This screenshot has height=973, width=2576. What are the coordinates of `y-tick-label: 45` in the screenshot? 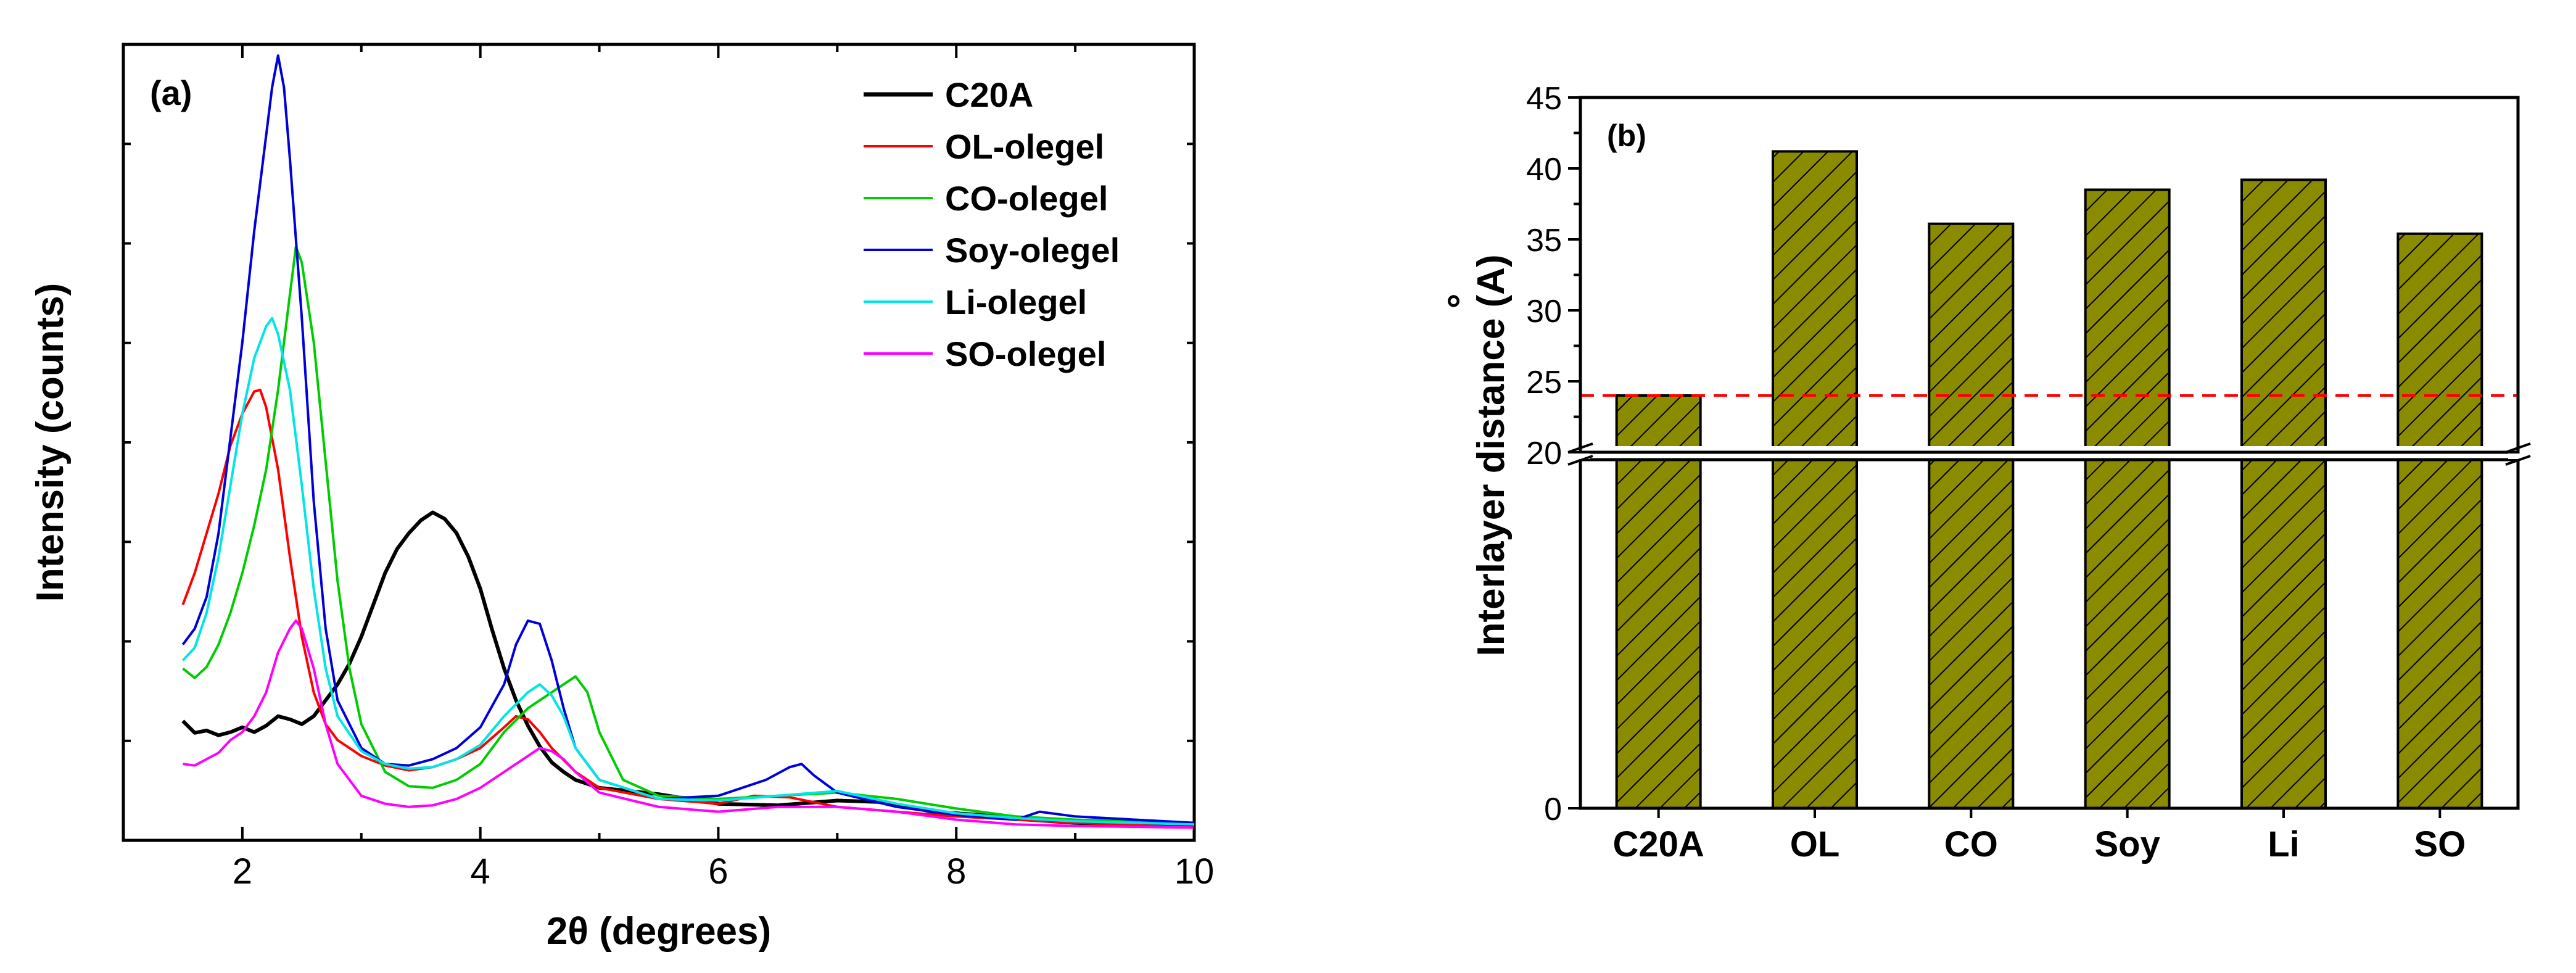 It's located at (1544, 99).